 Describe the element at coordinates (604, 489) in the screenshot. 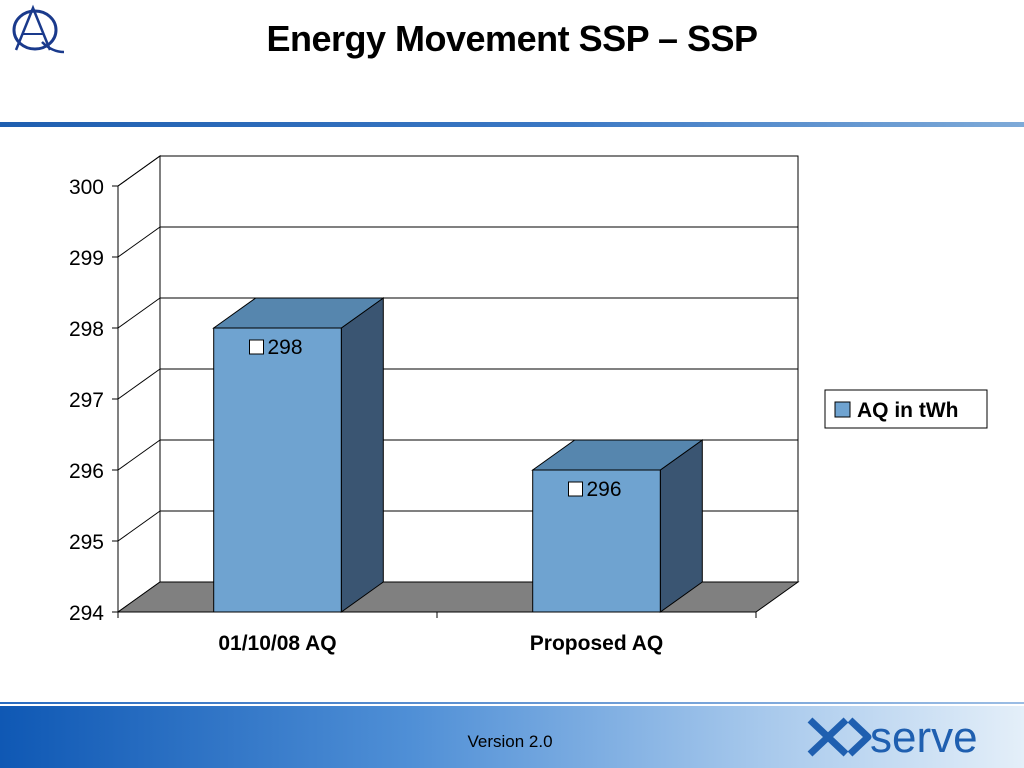

I see `data-label: 296` at that location.